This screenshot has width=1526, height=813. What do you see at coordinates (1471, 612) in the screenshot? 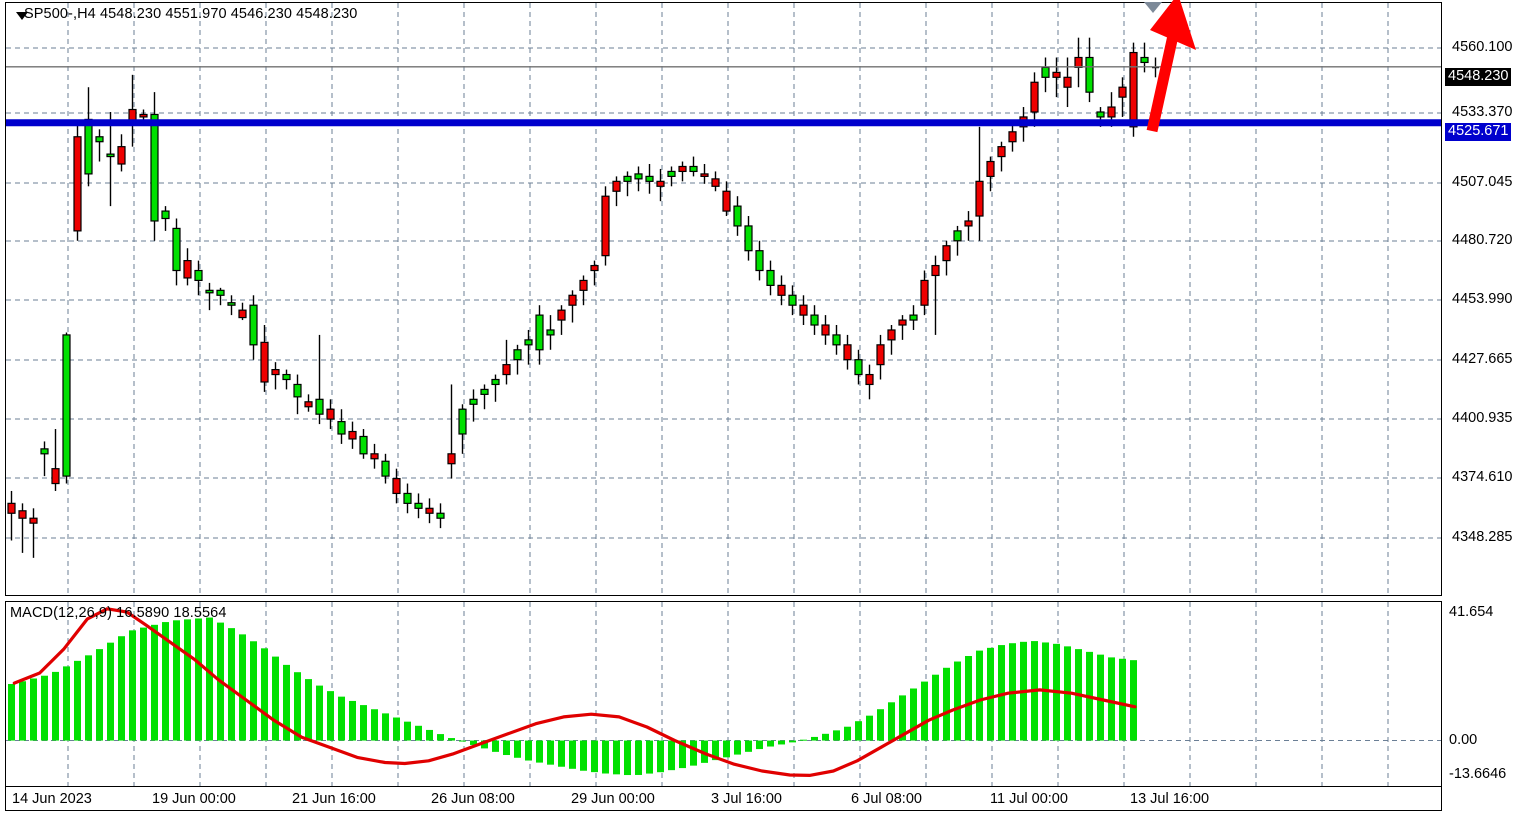
I see `macd-axis-tick-label: 41.654` at bounding box center [1471, 612].